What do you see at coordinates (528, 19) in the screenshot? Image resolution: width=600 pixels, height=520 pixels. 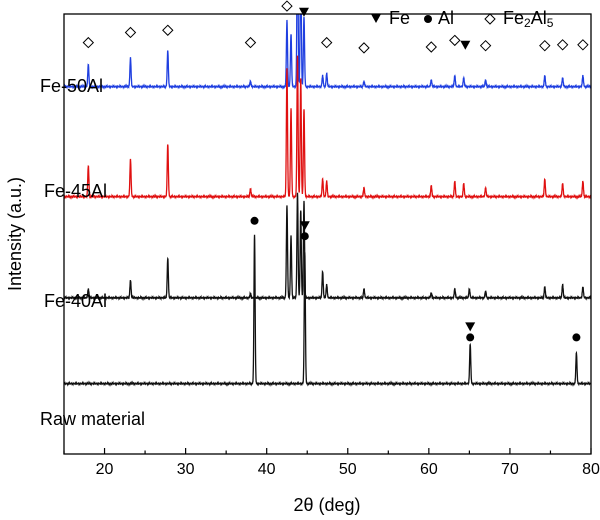 I see `legend-fe2al5-label: Fe2Al5` at bounding box center [528, 19].